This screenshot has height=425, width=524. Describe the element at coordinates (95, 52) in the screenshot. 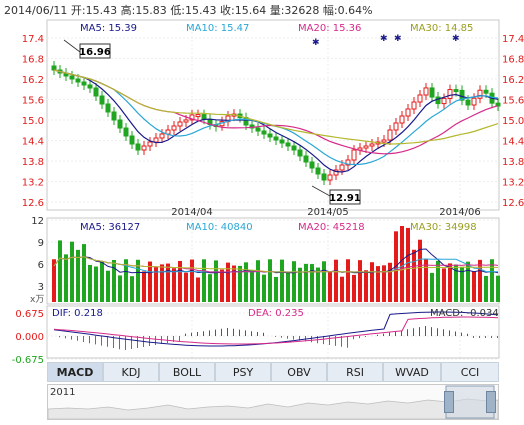

I see `high-price-label: 16.96` at that location.